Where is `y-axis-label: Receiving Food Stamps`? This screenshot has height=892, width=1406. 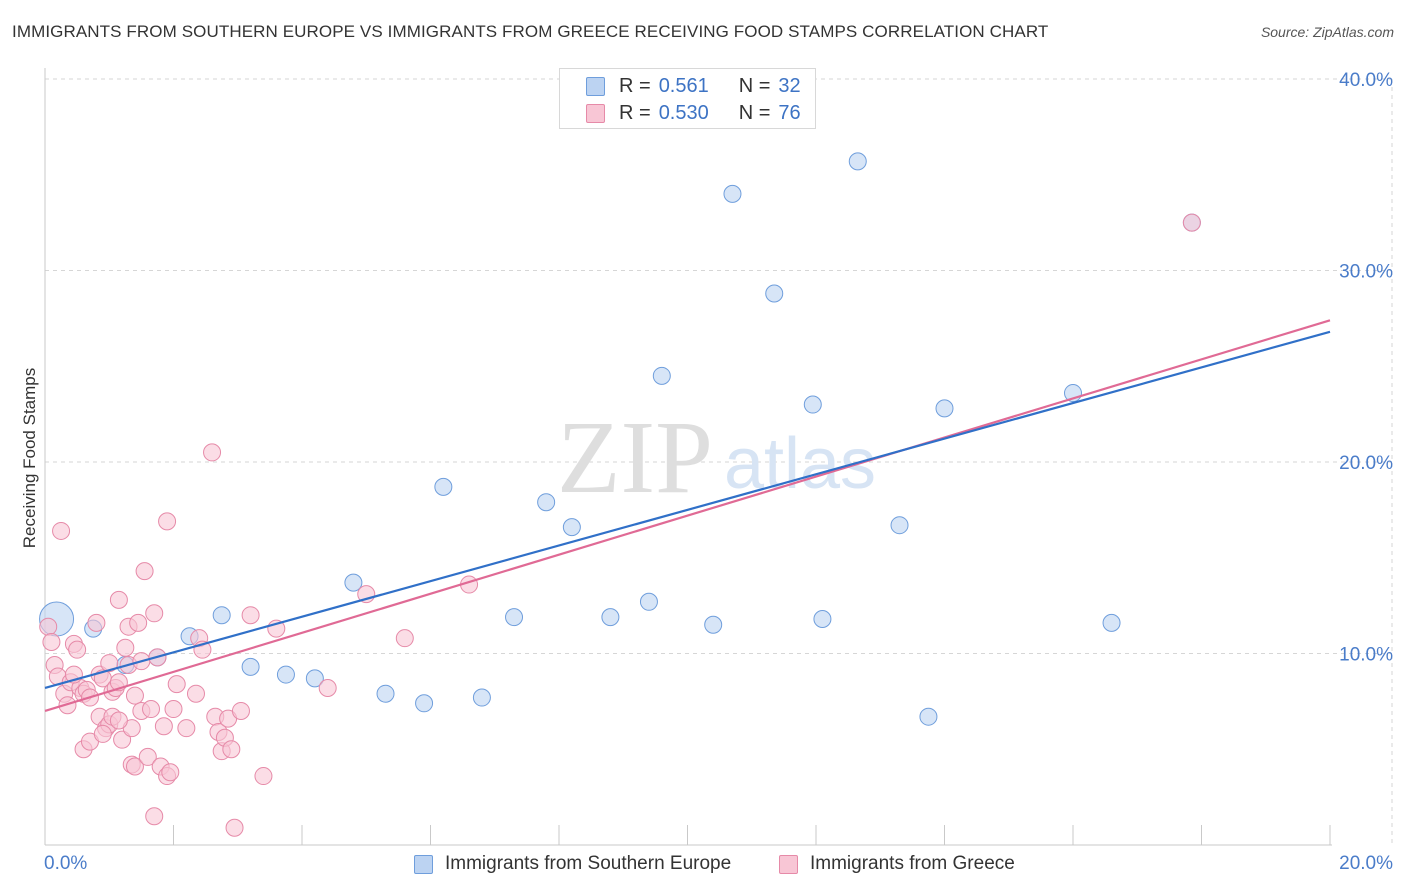 y-axis-label: Receiving Food Stamps is located at coordinates (29, 458).